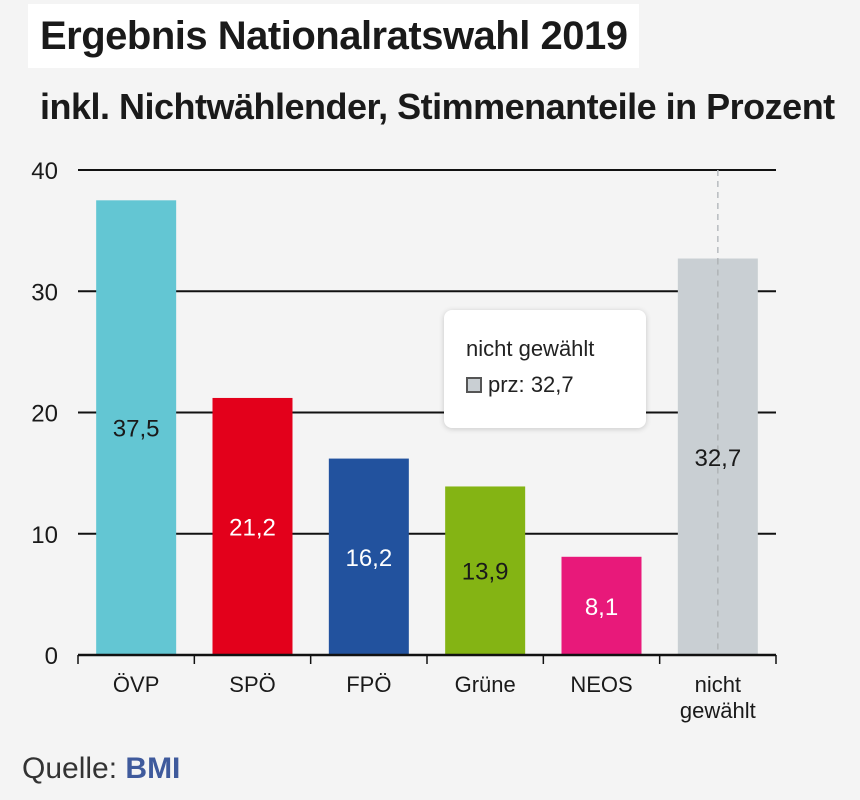  Describe the element at coordinates (552, 384) in the screenshot. I see `tooltip-value: 32,7` at that location.